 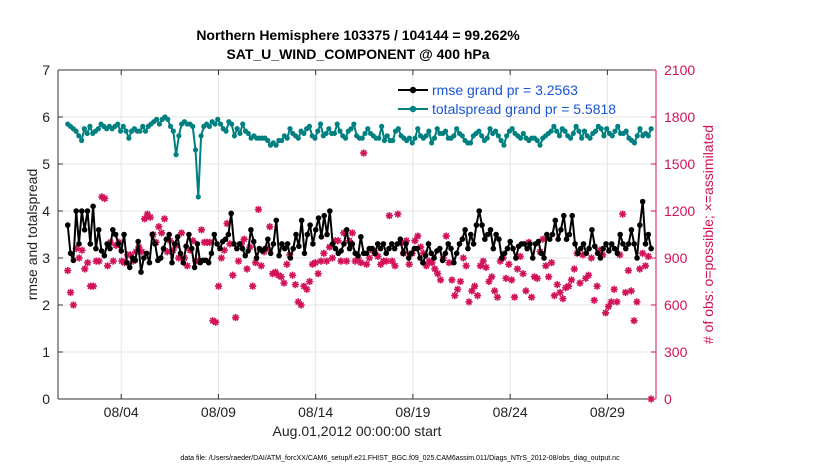 What do you see at coordinates (46, 164) in the screenshot?
I see `y-tick-label-left: 5` at bounding box center [46, 164].